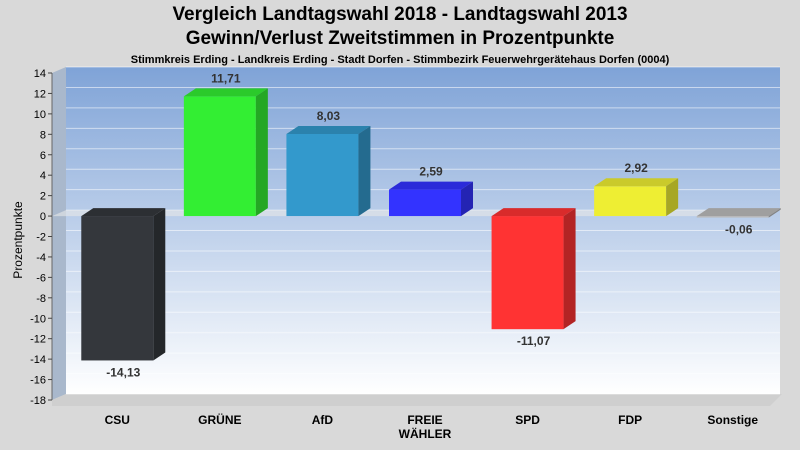 This screenshot has width=800, height=450. I want to click on data-label: -14,13, so click(123, 372).